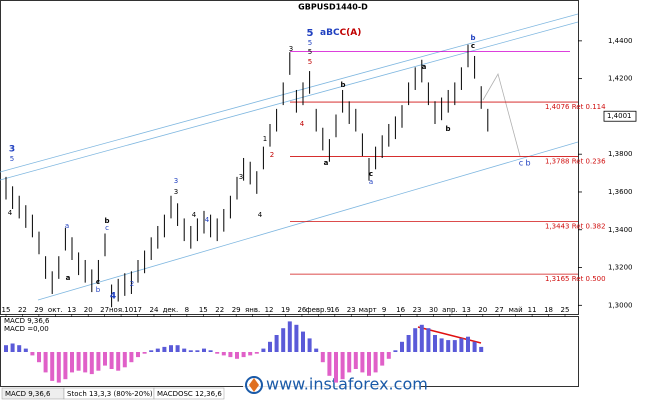  Describe the element at coordinates (548, 310) in the screenshot. I see `x-tick-label: 18` at that location.